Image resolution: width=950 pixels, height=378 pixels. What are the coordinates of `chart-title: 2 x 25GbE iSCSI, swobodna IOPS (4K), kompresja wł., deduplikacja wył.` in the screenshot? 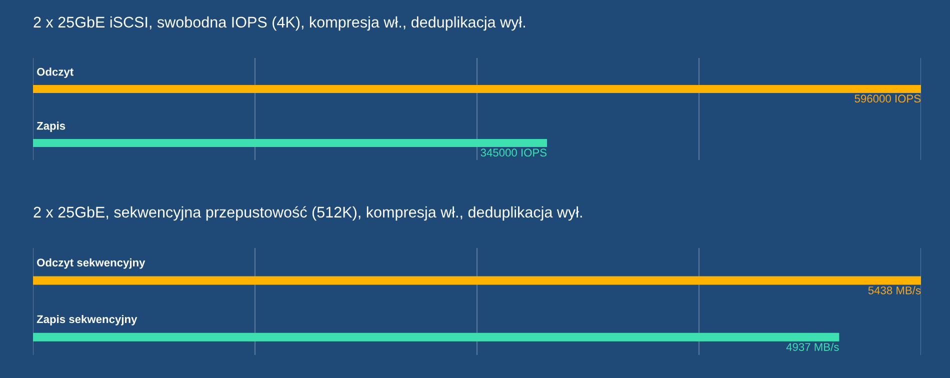 It's located at (279, 23).